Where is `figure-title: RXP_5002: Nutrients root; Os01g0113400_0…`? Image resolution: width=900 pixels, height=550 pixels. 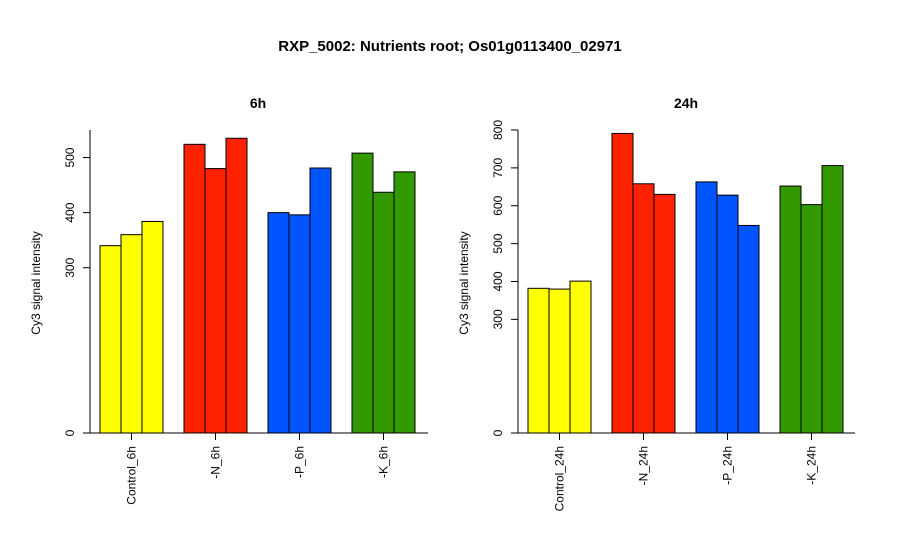 figure-title: RXP_5002: Nutrients root; Os01g0113400_0… is located at coordinates (450, 46).